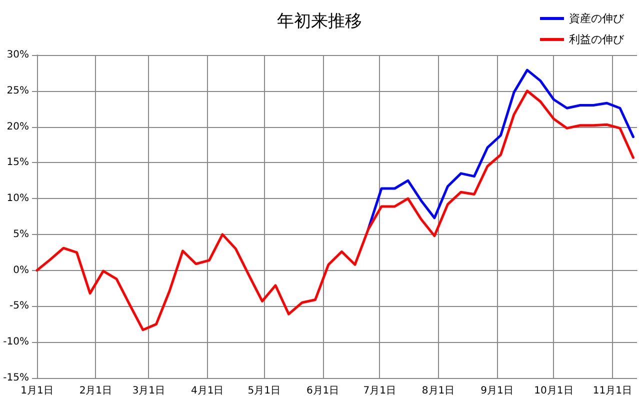 This screenshot has width=639, height=416. Describe the element at coordinates (17, 126) in the screenshot. I see `y-tick-label: 20%` at that location.